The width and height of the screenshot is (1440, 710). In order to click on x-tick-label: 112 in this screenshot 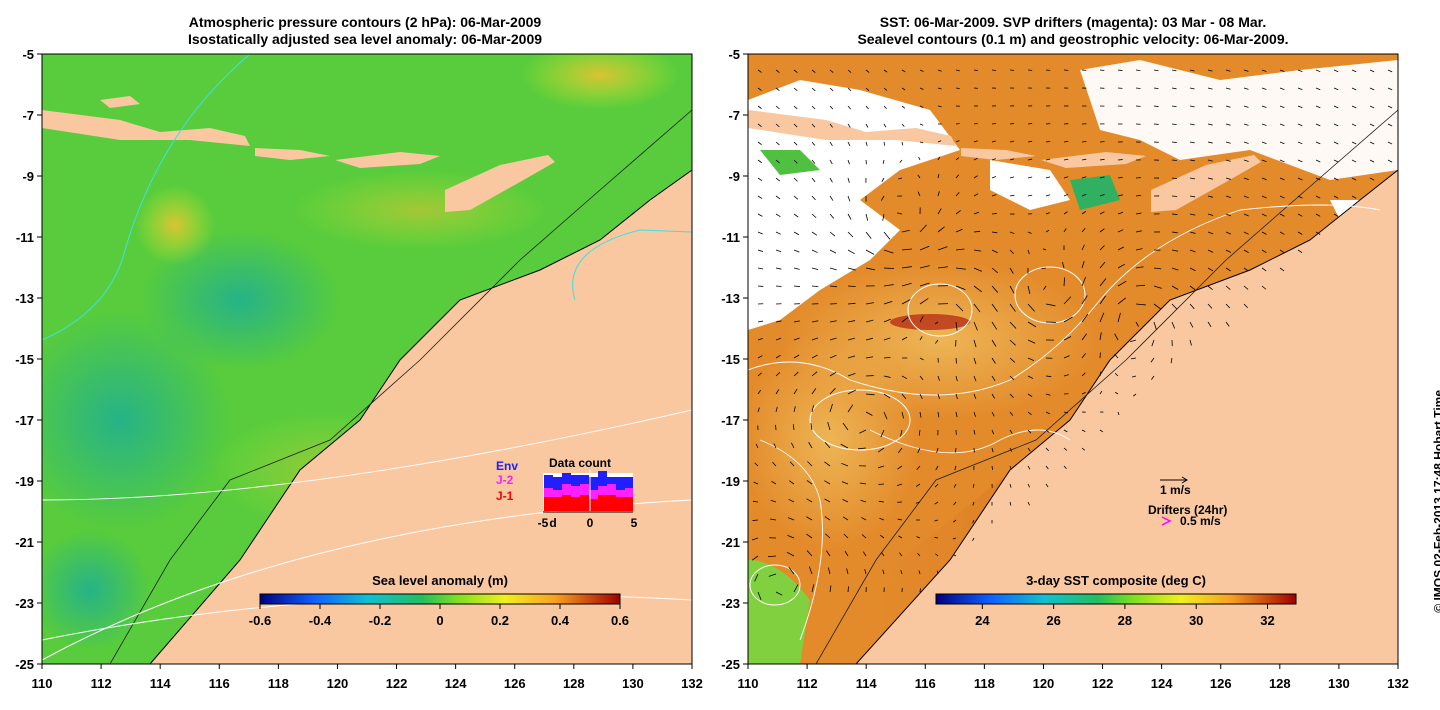, I will do `click(101, 683)`.